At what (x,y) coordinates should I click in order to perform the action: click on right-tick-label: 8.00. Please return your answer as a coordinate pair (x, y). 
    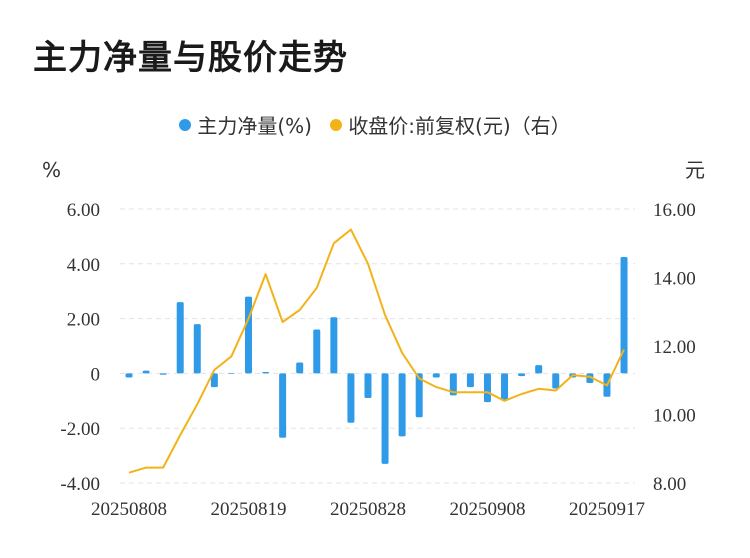
    Looking at the image, I should click on (669, 484).